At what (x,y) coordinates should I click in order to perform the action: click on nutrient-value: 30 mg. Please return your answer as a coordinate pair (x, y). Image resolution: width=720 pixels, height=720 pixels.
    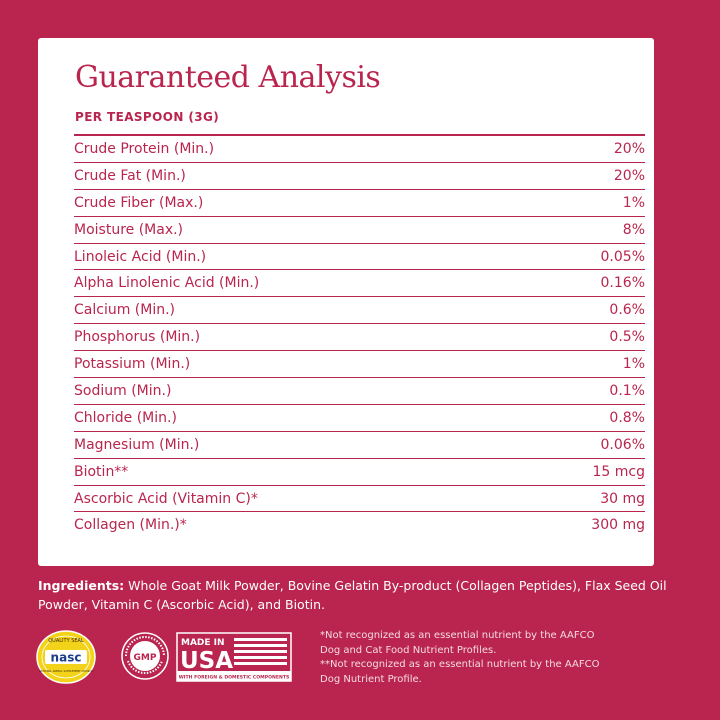
    Looking at the image, I should click on (622, 498).